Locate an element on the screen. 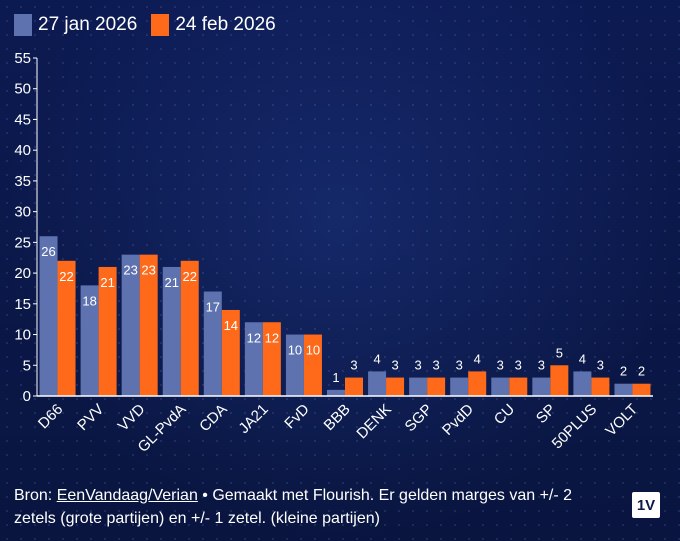  x-tick-label: VOLT is located at coordinates (621, 420).